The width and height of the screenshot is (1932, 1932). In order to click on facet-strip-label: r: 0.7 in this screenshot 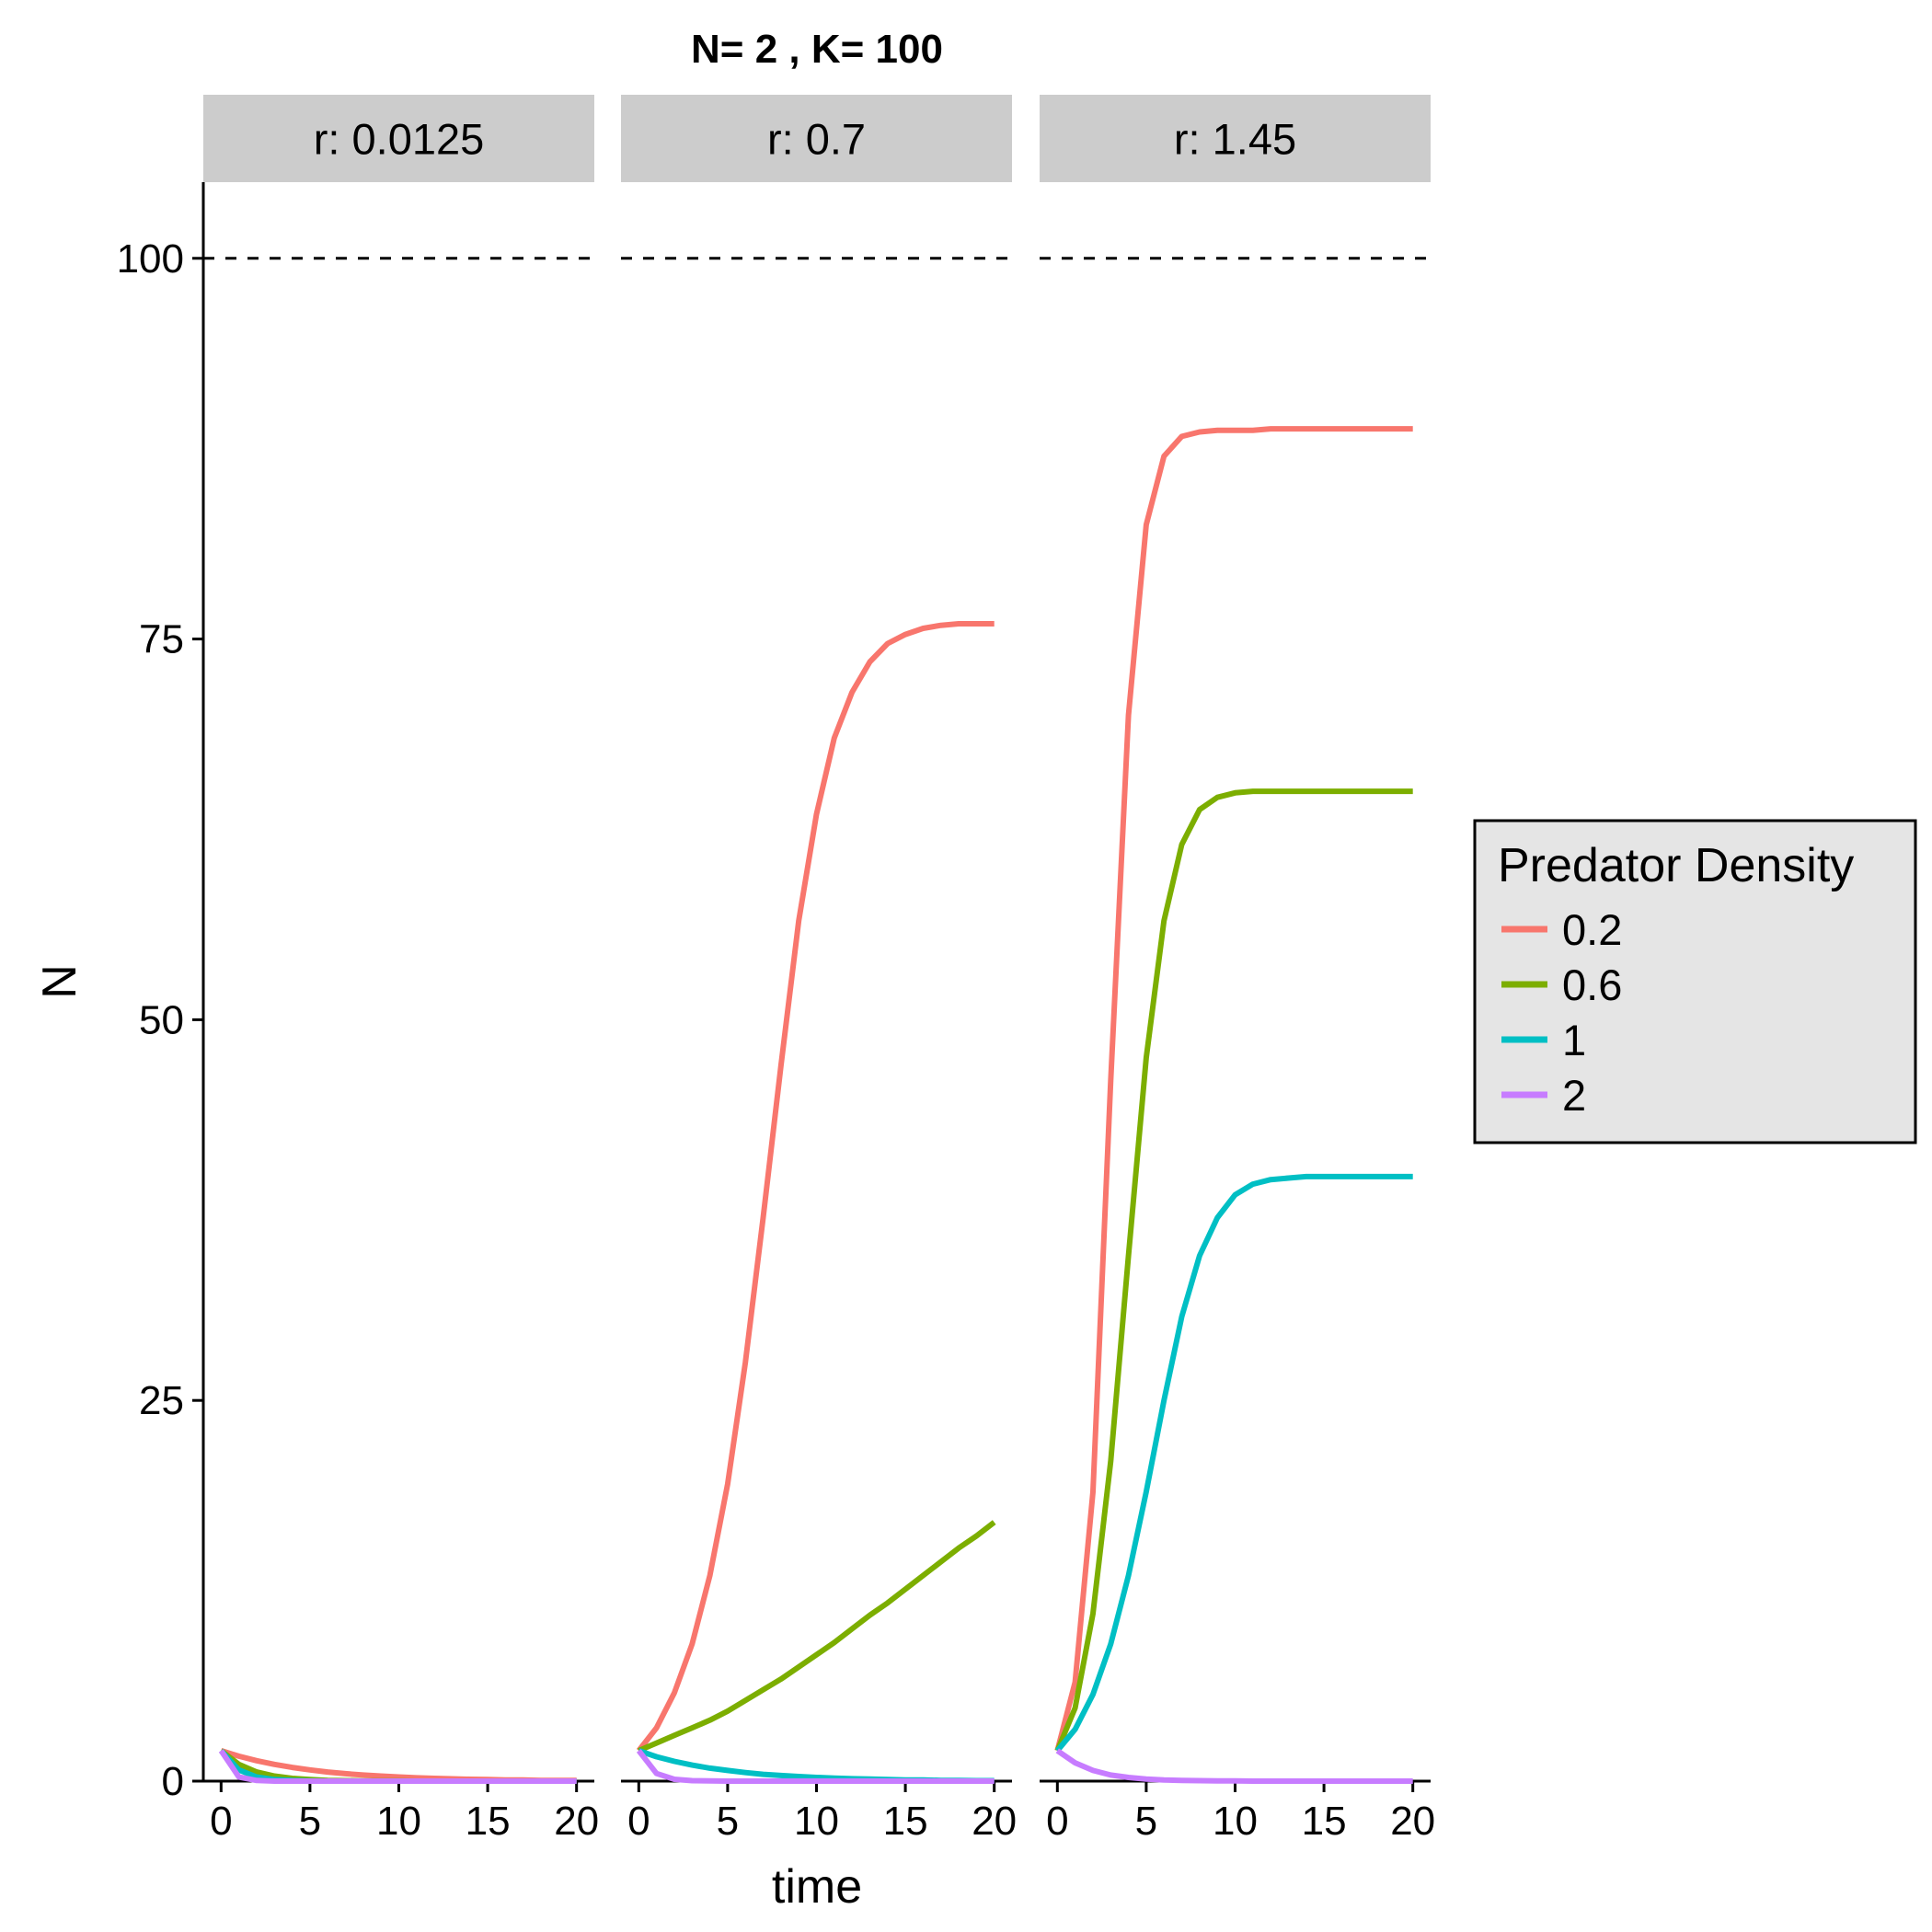, I will do `click(816, 139)`.